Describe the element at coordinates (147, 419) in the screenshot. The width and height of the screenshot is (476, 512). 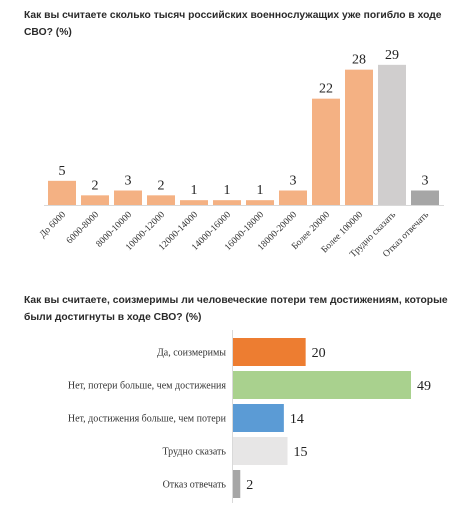
I see `y-tick-label: Нет, достижения больше, чем потери` at that location.